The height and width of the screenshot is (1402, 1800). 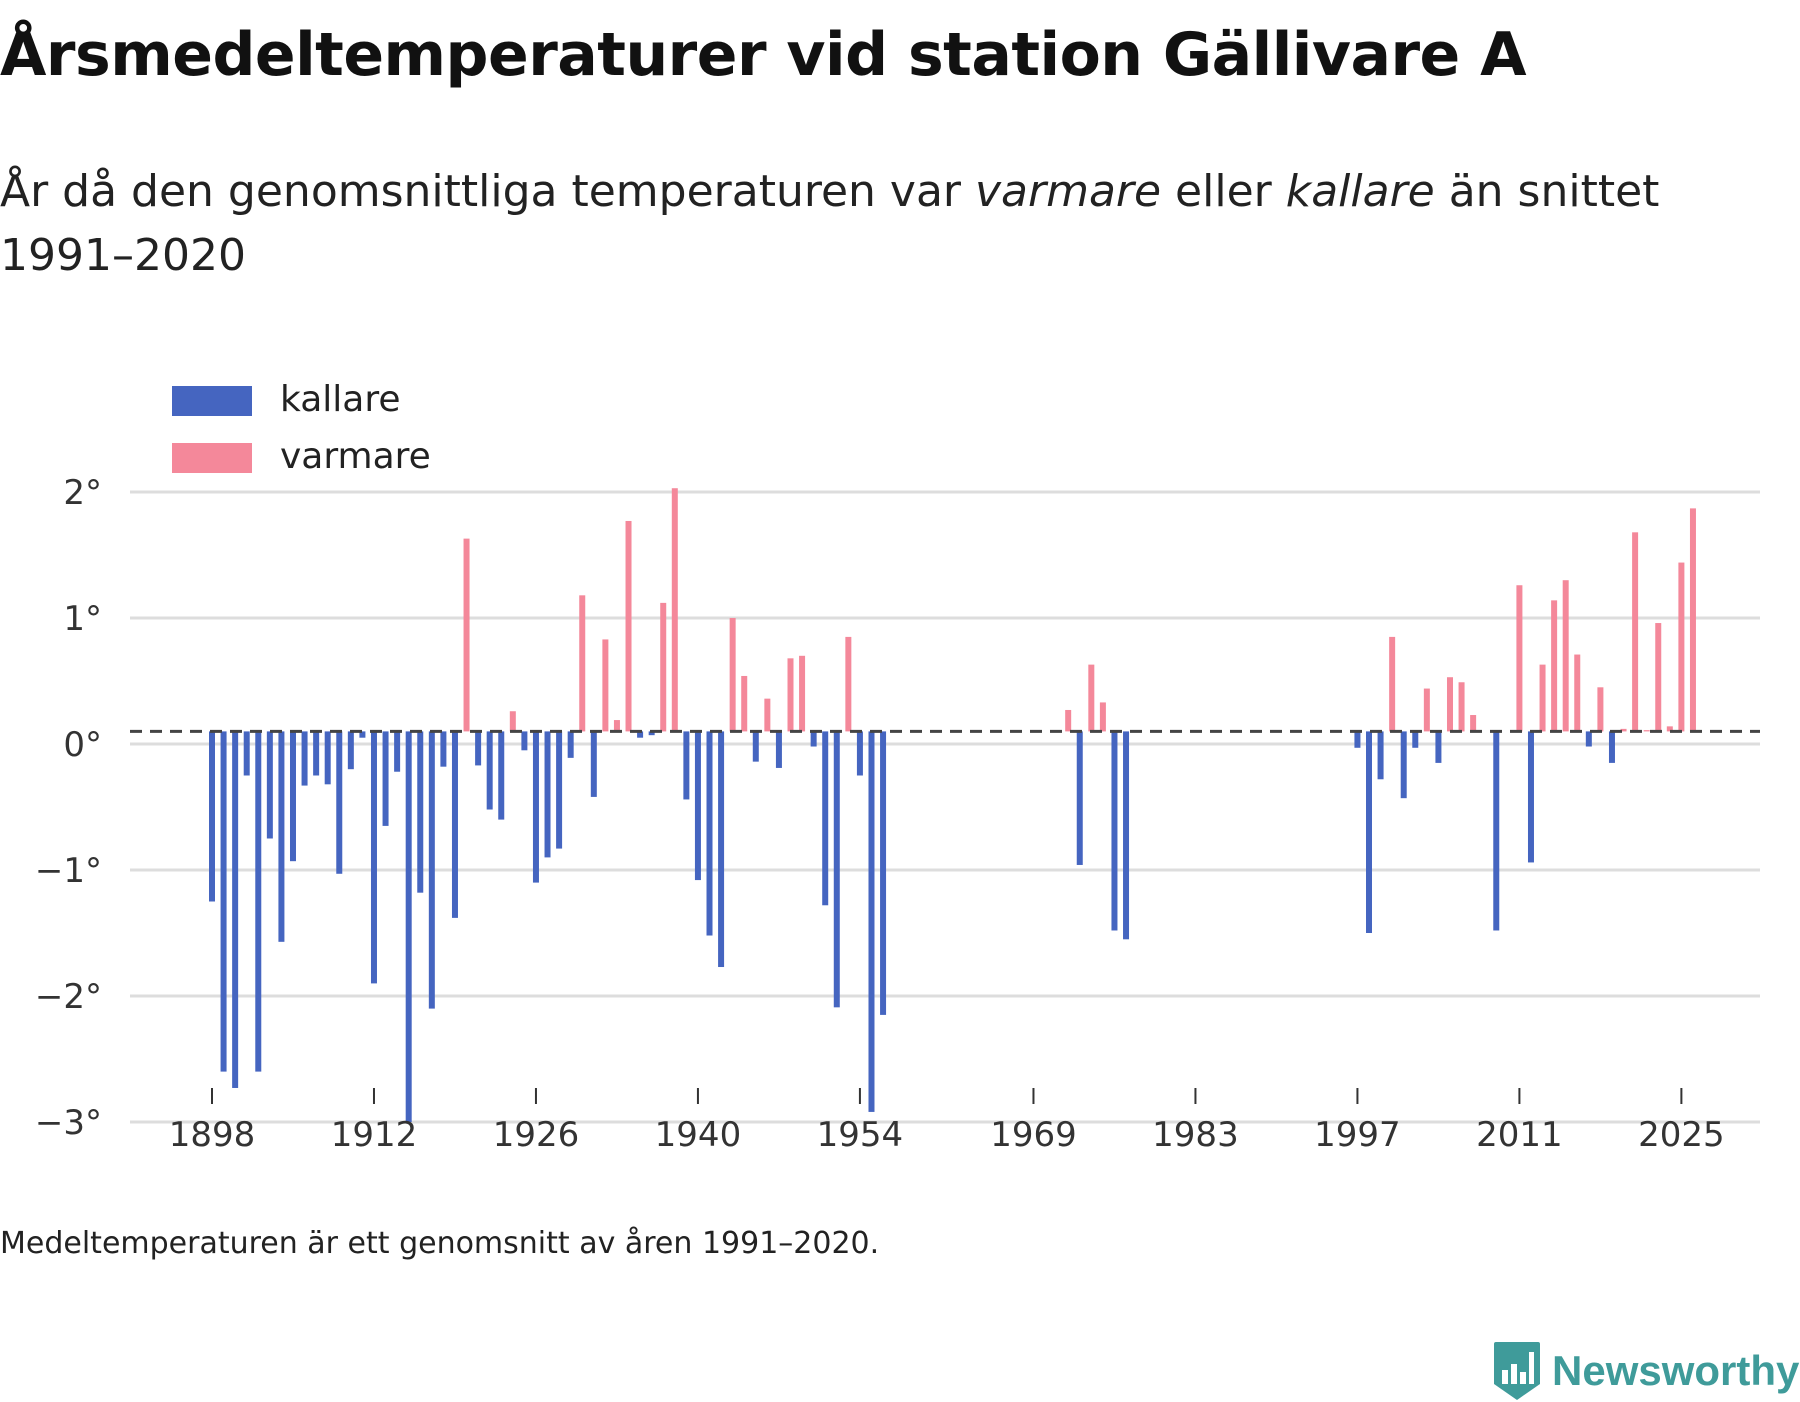 I want to click on y-tick-label: −3°, so click(x=68, y=1123).